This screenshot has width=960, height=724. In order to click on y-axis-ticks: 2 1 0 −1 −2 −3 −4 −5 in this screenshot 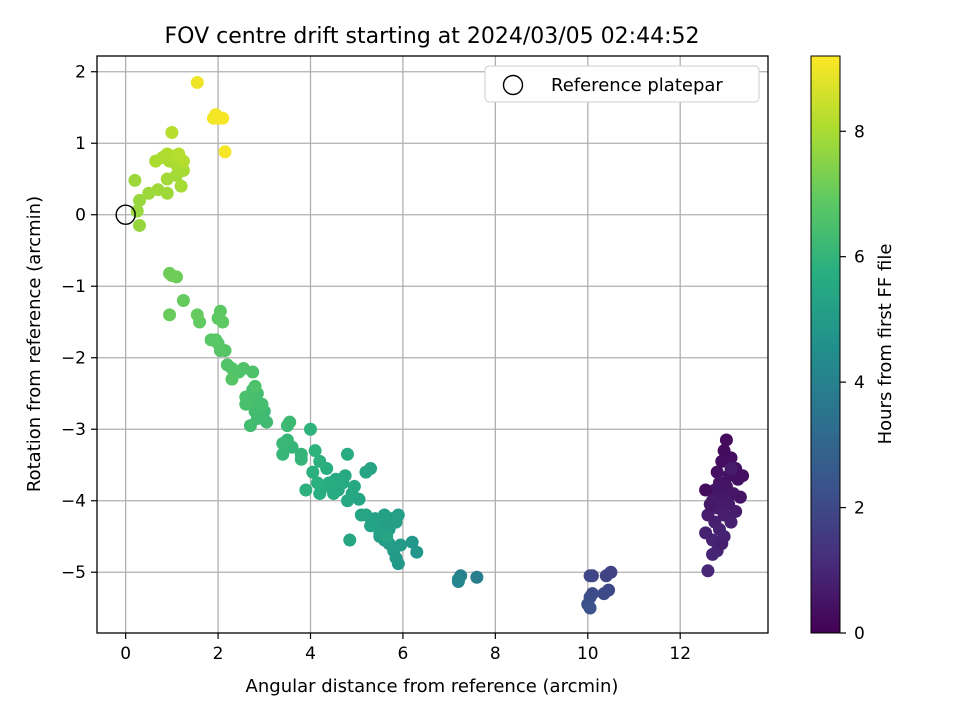, I will do `click(79, 323)`.